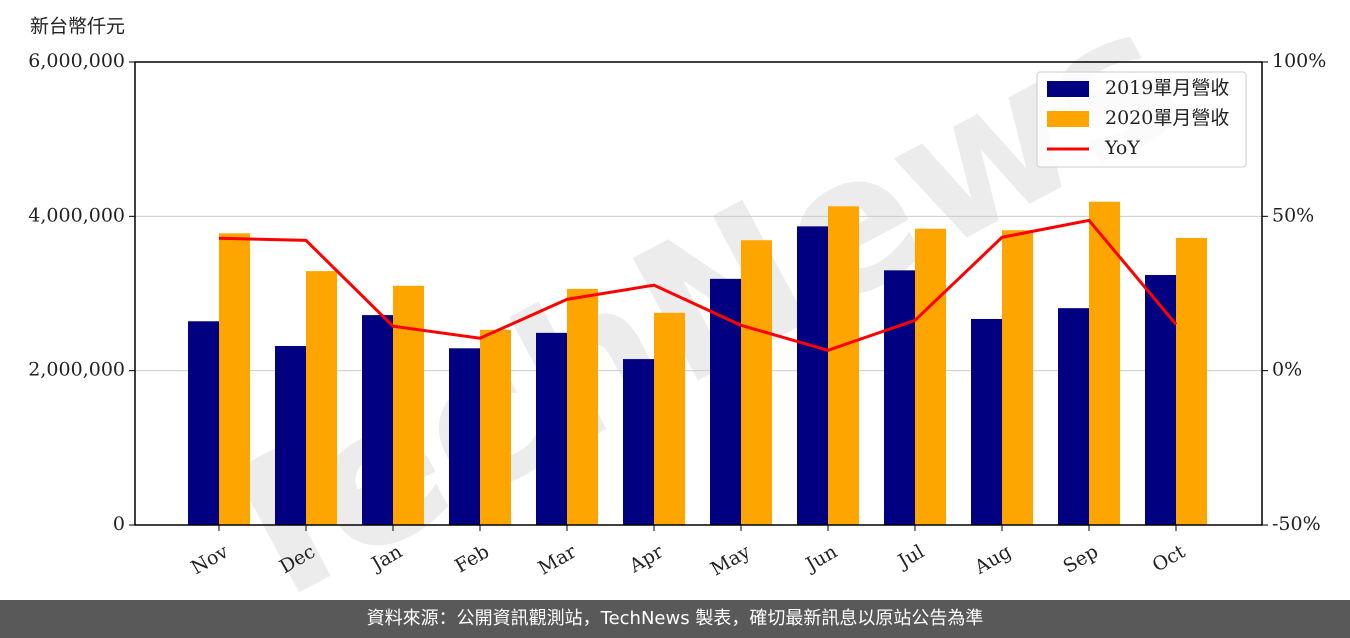 Image resolution: width=1350 pixels, height=638 pixels. What do you see at coordinates (77, 27) in the screenshot?
I see `y-axis-label: 新台幣仟元` at bounding box center [77, 27].